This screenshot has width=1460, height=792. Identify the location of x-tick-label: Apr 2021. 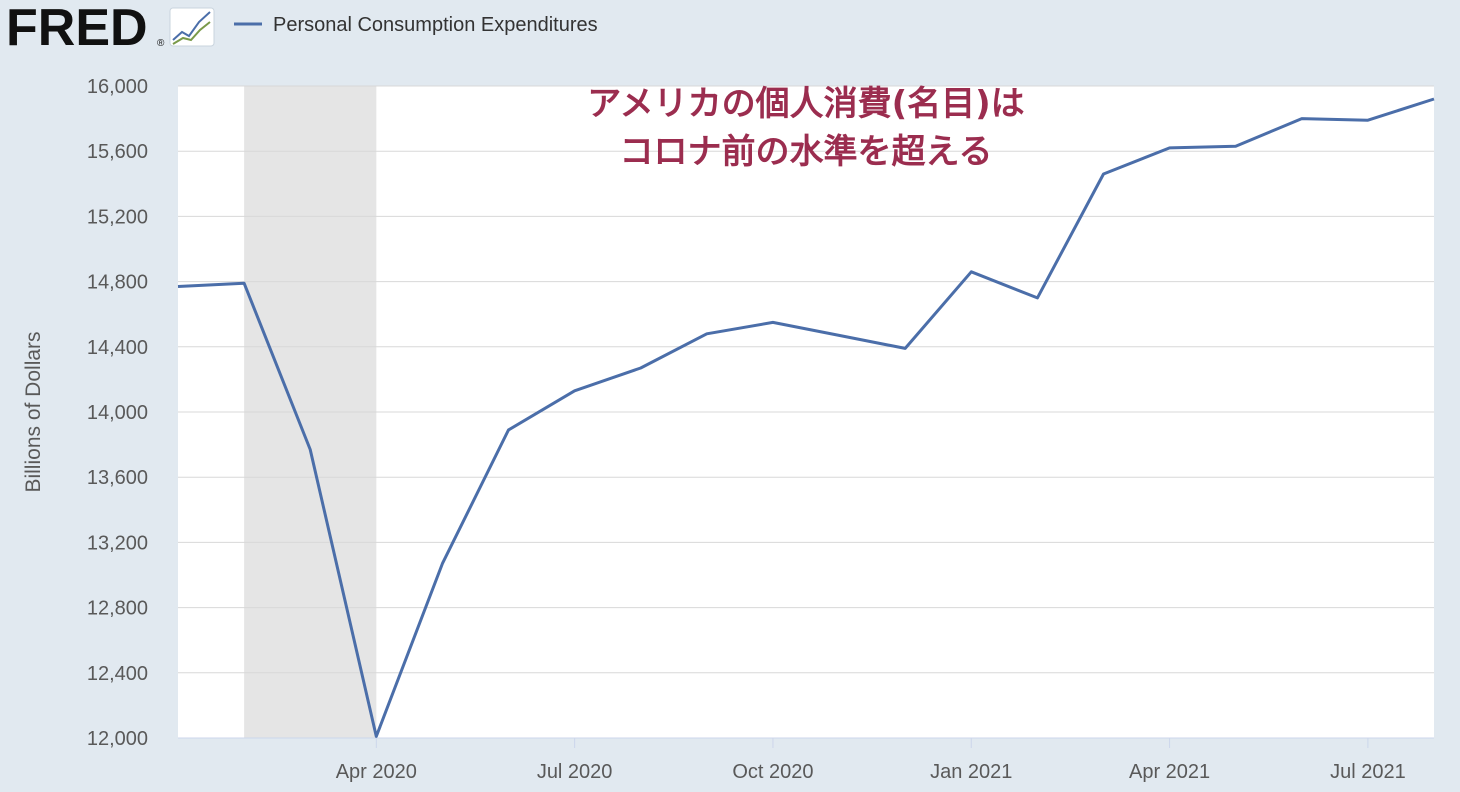
(1169, 772).